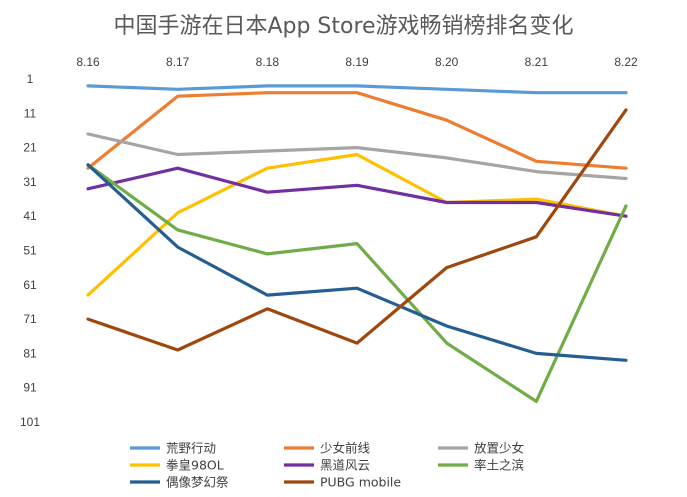 Image resolution: width=687 pixels, height=497 pixels. Describe the element at coordinates (30, 353) in the screenshot. I see `y-tick-label: 81` at that location.